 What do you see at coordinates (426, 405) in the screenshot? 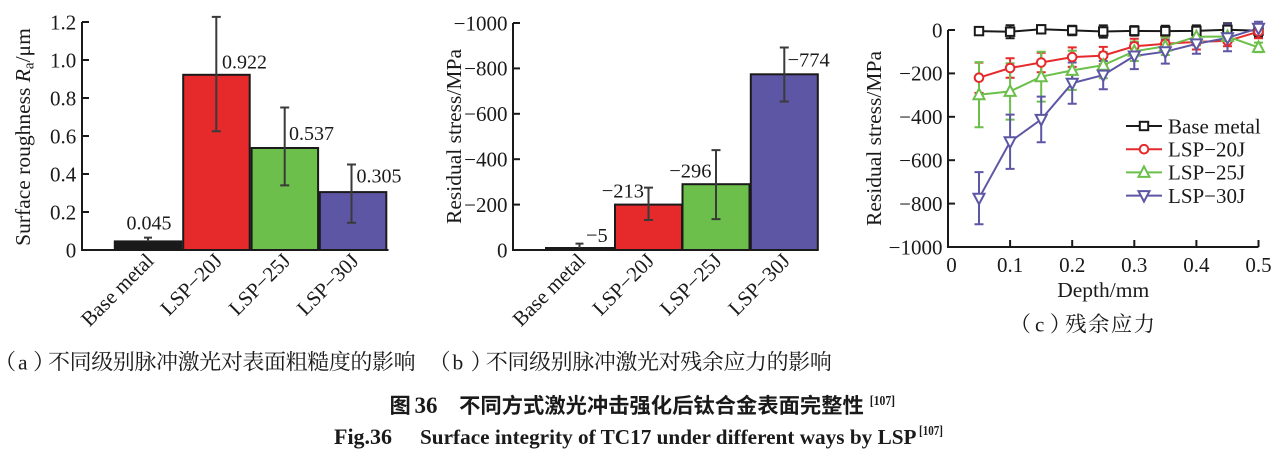
I see `svg-text: 36` at bounding box center [426, 405].